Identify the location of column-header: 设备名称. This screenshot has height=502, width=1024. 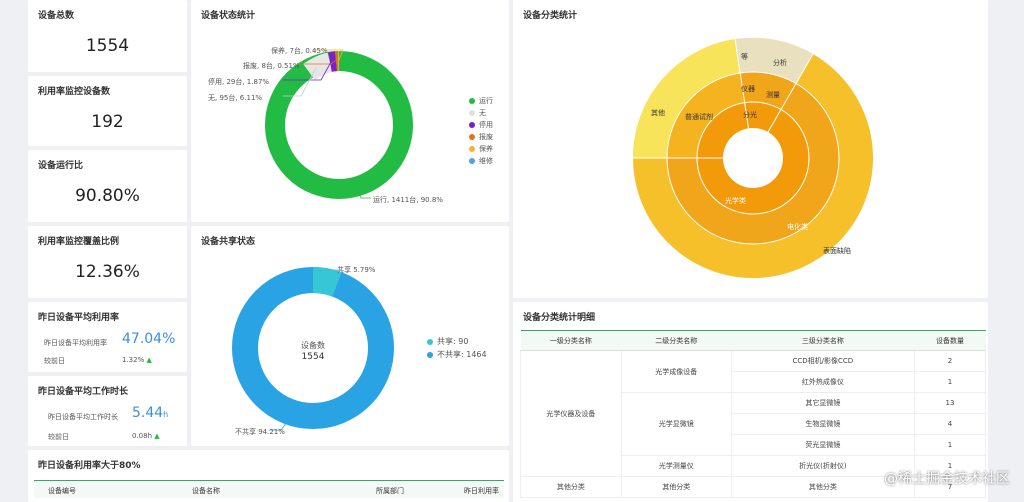
(206, 491).